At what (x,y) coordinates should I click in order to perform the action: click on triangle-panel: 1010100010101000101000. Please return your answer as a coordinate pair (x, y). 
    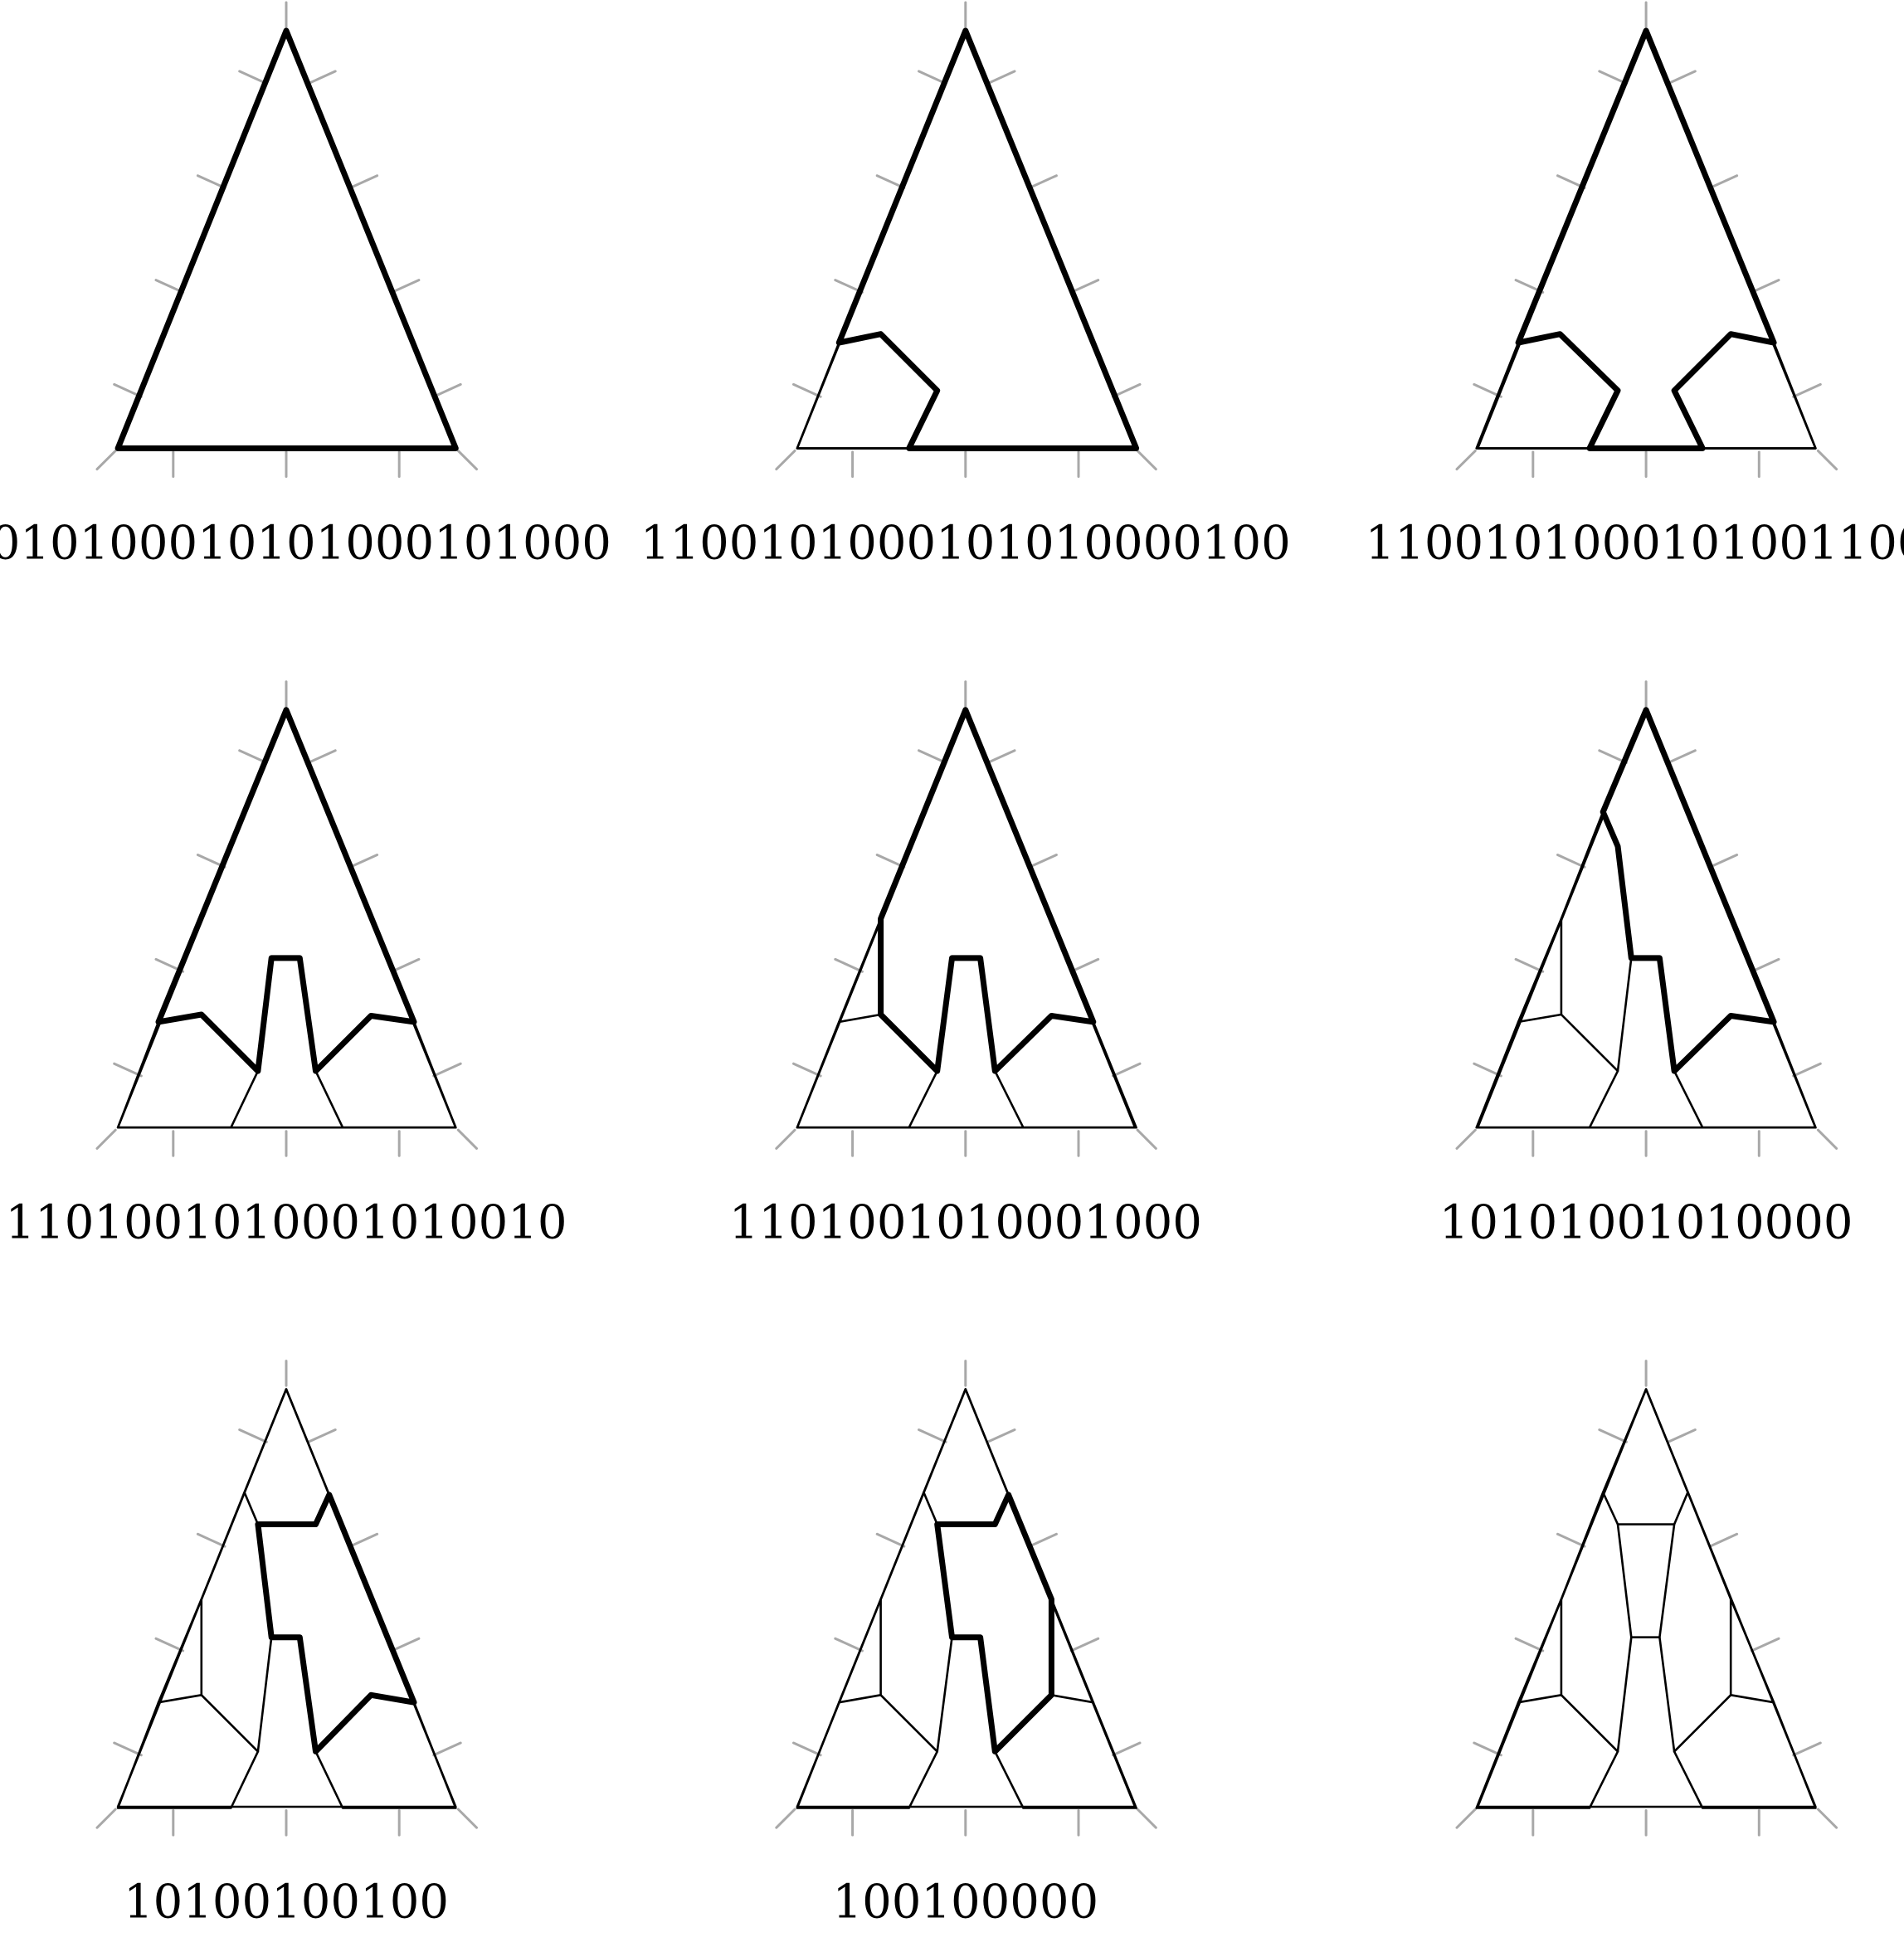
    Looking at the image, I should click on (305, 286).